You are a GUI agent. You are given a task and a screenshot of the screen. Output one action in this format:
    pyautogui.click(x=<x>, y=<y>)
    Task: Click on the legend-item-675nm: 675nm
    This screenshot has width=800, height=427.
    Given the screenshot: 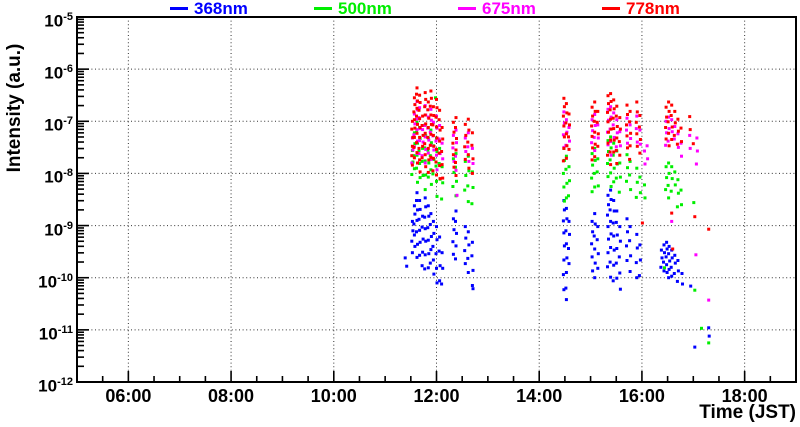 What is the action you would take?
    pyautogui.click(x=497, y=9)
    